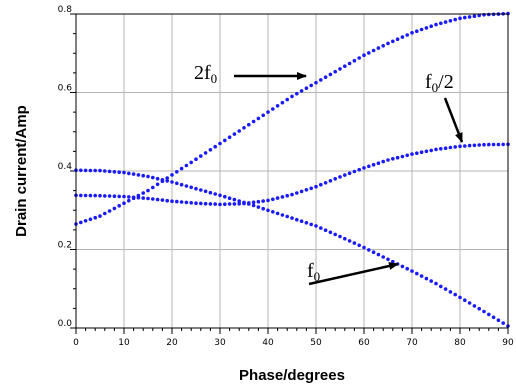 The image size is (516, 385). What do you see at coordinates (65, 167) in the screenshot?
I see `y-tick-label: 0.4` at bounding box center [65, 167].